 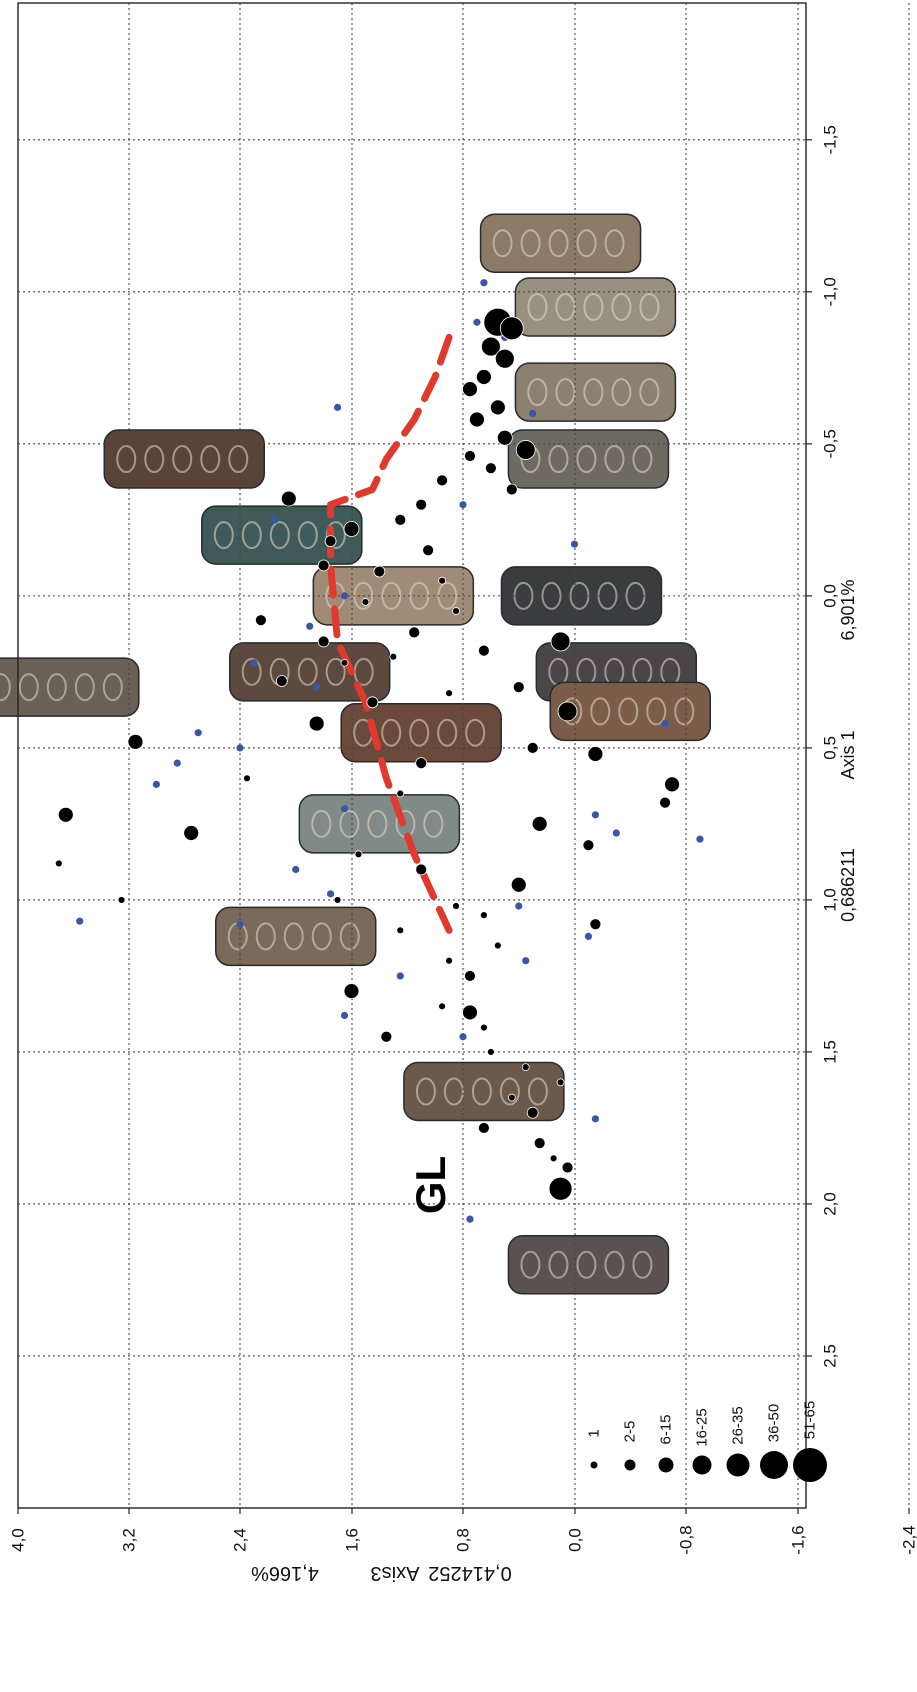 I want to click on x-axis-tick-label: 2,0, so click(x=830, y=1204).